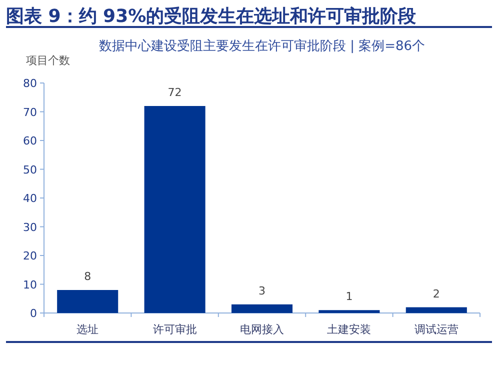 Image resolution: width=498 pixels, height=380 pixels. Describe the element at coordinates (30, 198) in the screenshot. I see `y-tick-label: 40` at that location.